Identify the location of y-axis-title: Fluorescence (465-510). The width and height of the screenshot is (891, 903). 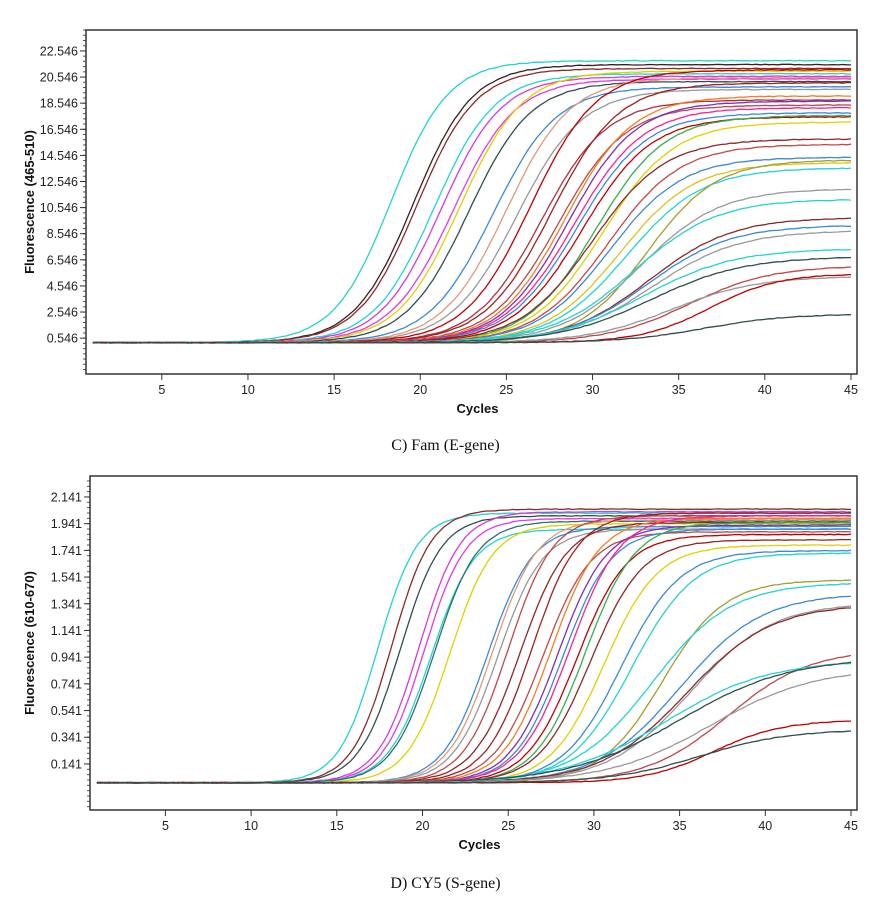
(29, 202).